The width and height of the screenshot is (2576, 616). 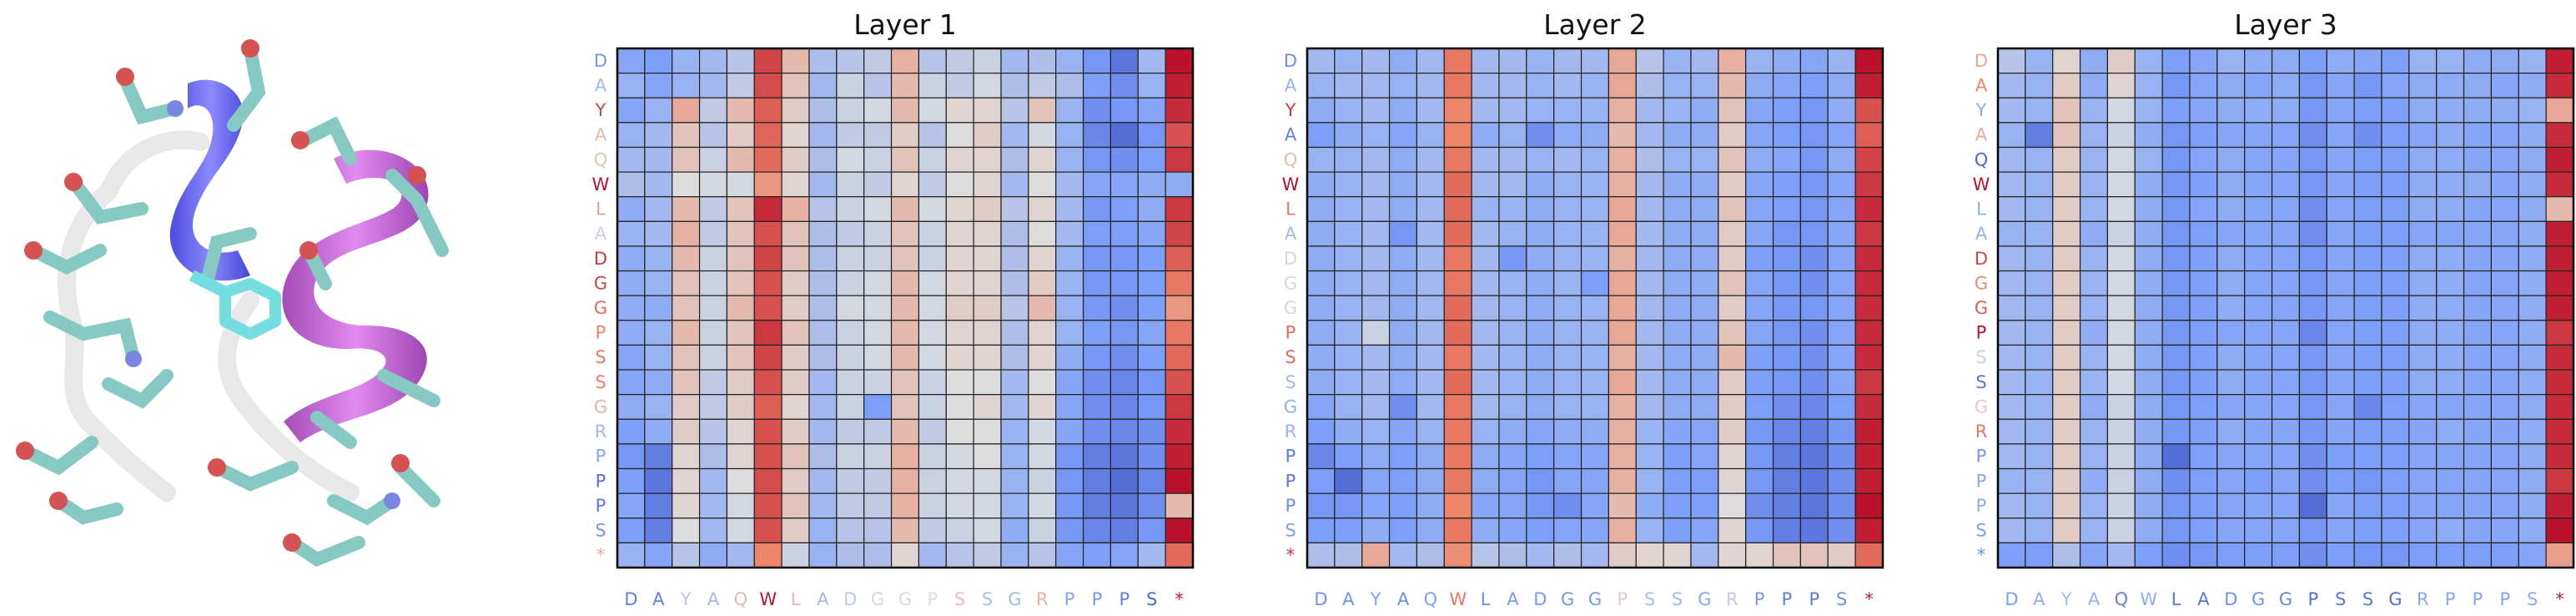 I want to click on column-label: A, so click(x=1403, y=599).